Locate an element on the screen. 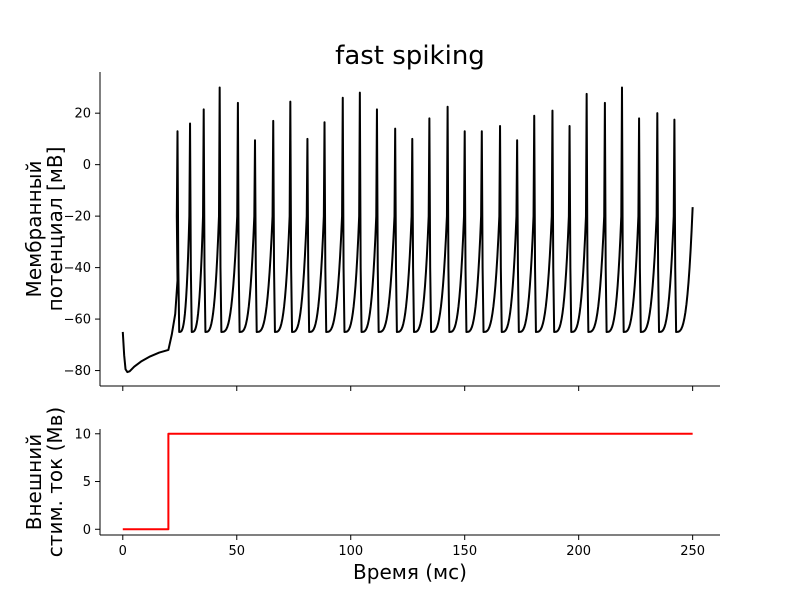 This screenshot has width=800, height=600. x-tick-label: 100 is located at coordinates (350, 551).